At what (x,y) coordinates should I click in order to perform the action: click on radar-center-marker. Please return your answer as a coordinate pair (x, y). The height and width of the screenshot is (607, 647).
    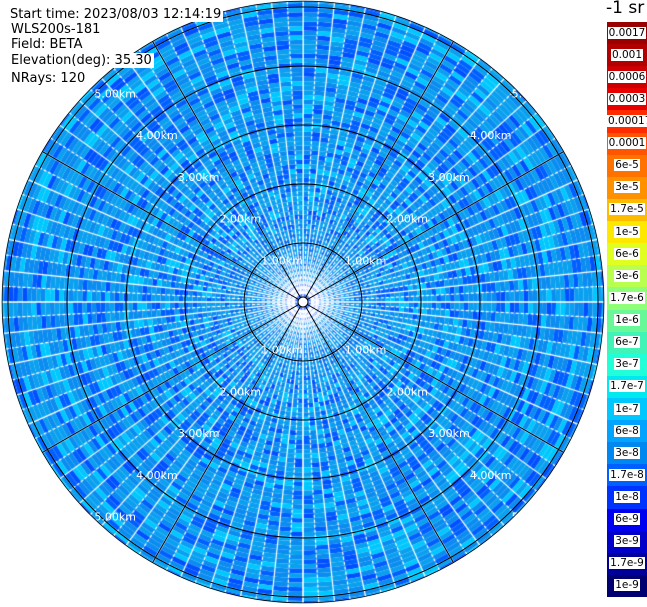
    Looking at the image, I should click on (303, 302).